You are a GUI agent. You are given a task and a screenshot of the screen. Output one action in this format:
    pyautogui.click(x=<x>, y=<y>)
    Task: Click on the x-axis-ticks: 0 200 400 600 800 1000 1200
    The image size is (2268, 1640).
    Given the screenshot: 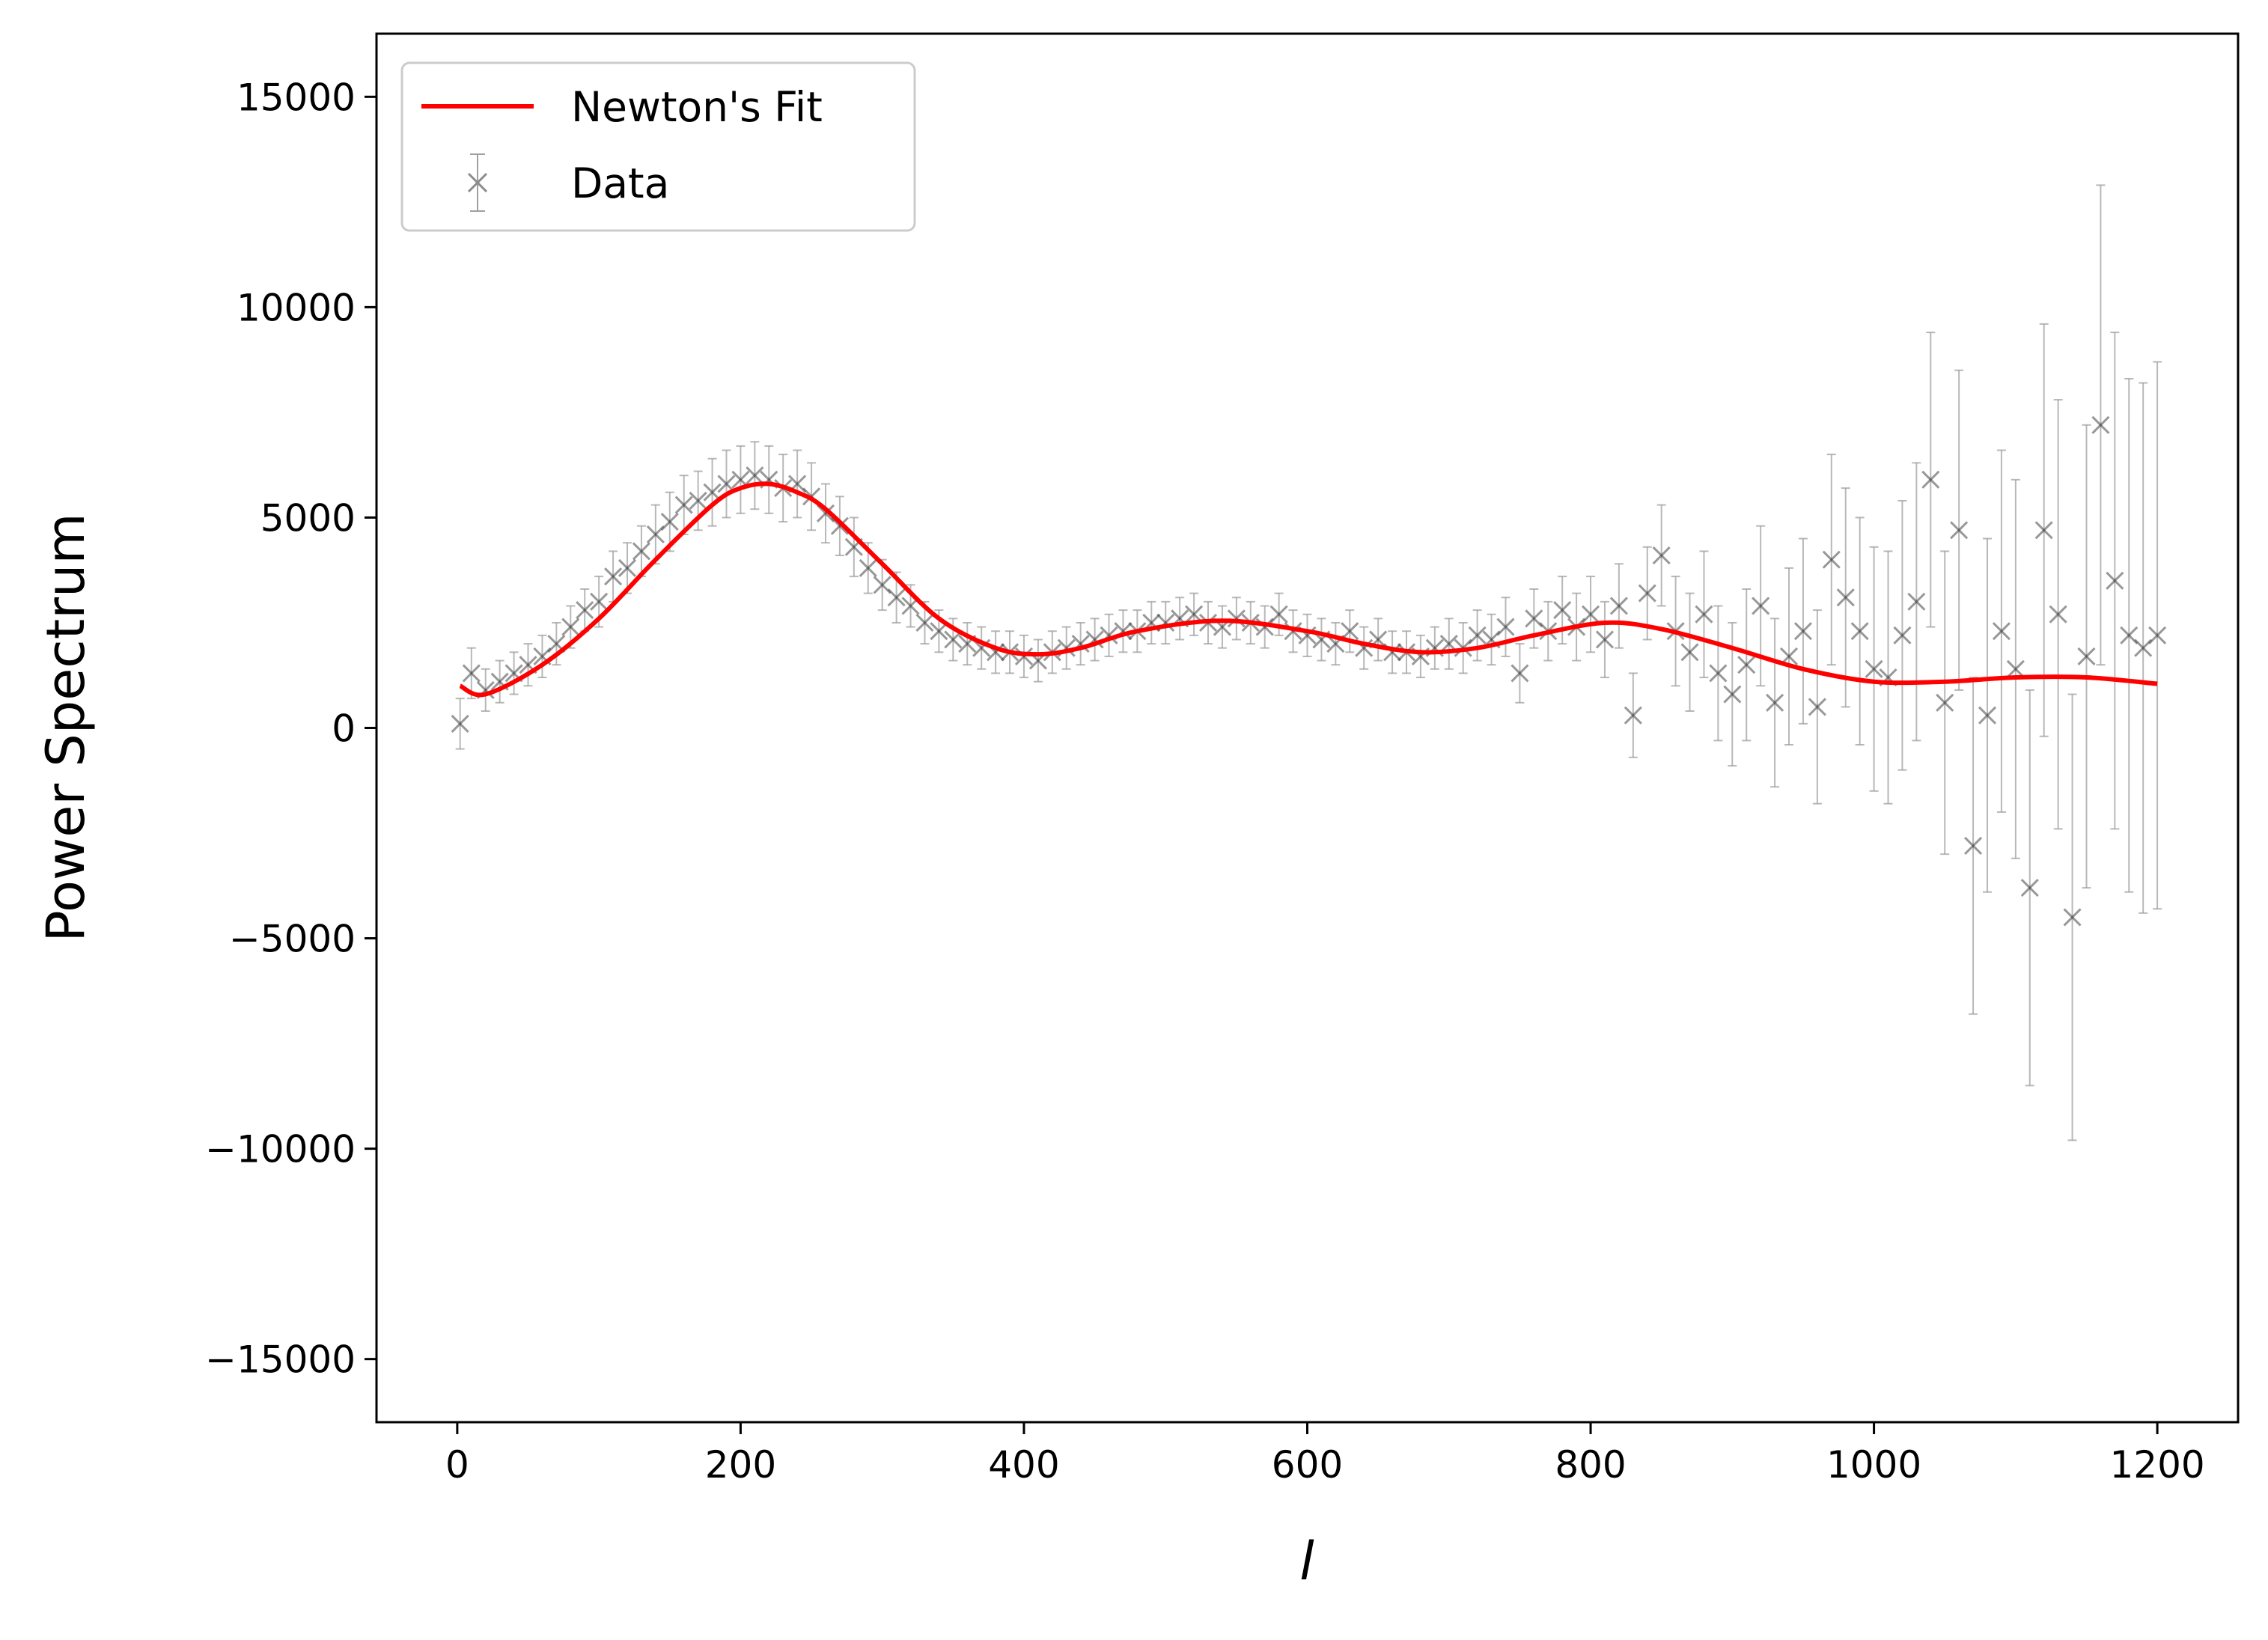 What is the action you would take?
    pyautogui.click(x=1325, y=1454)
    